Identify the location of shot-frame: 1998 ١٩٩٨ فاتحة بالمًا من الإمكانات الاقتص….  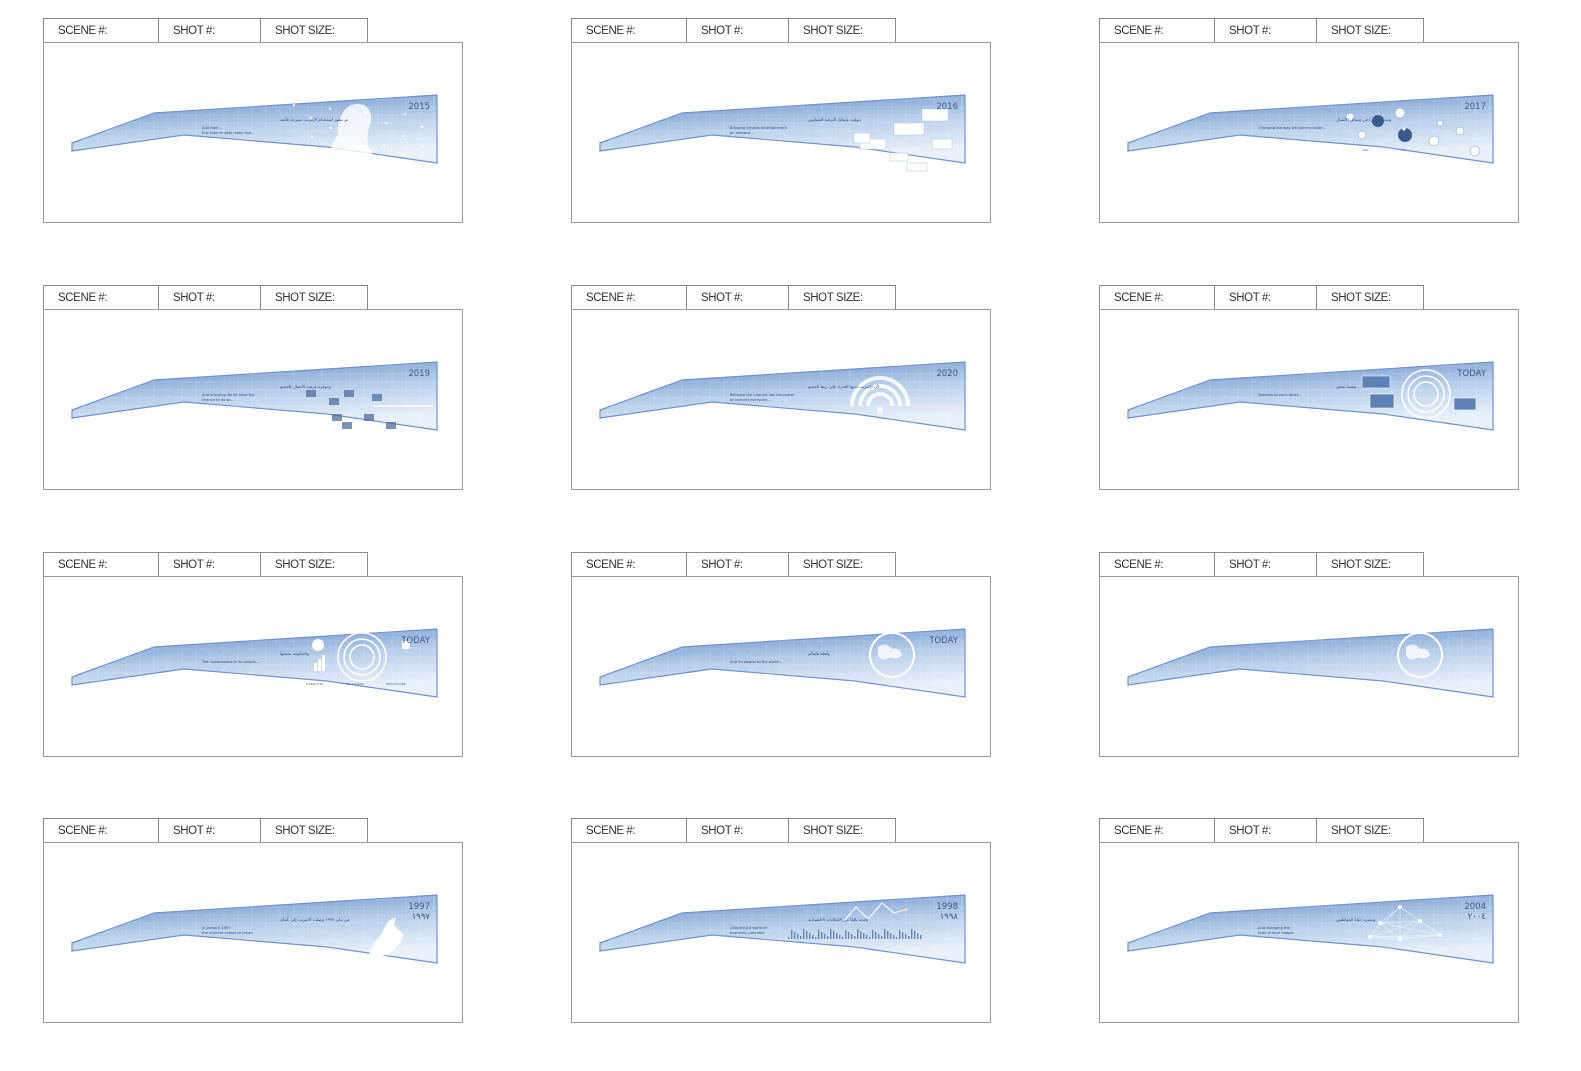
(781, 932).